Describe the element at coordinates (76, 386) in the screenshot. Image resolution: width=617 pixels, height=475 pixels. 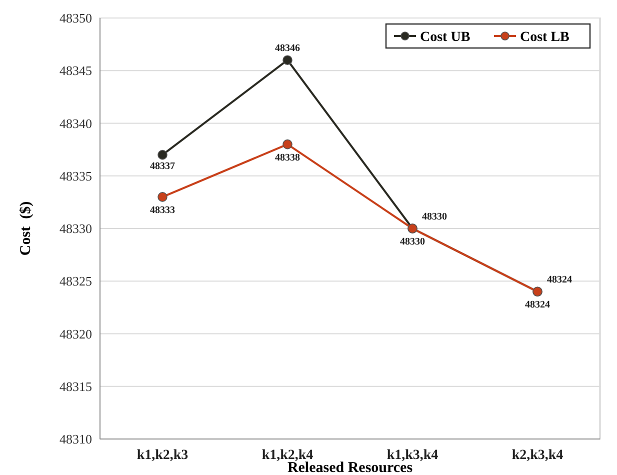
I see `y-tick-label: 48315` at that location.